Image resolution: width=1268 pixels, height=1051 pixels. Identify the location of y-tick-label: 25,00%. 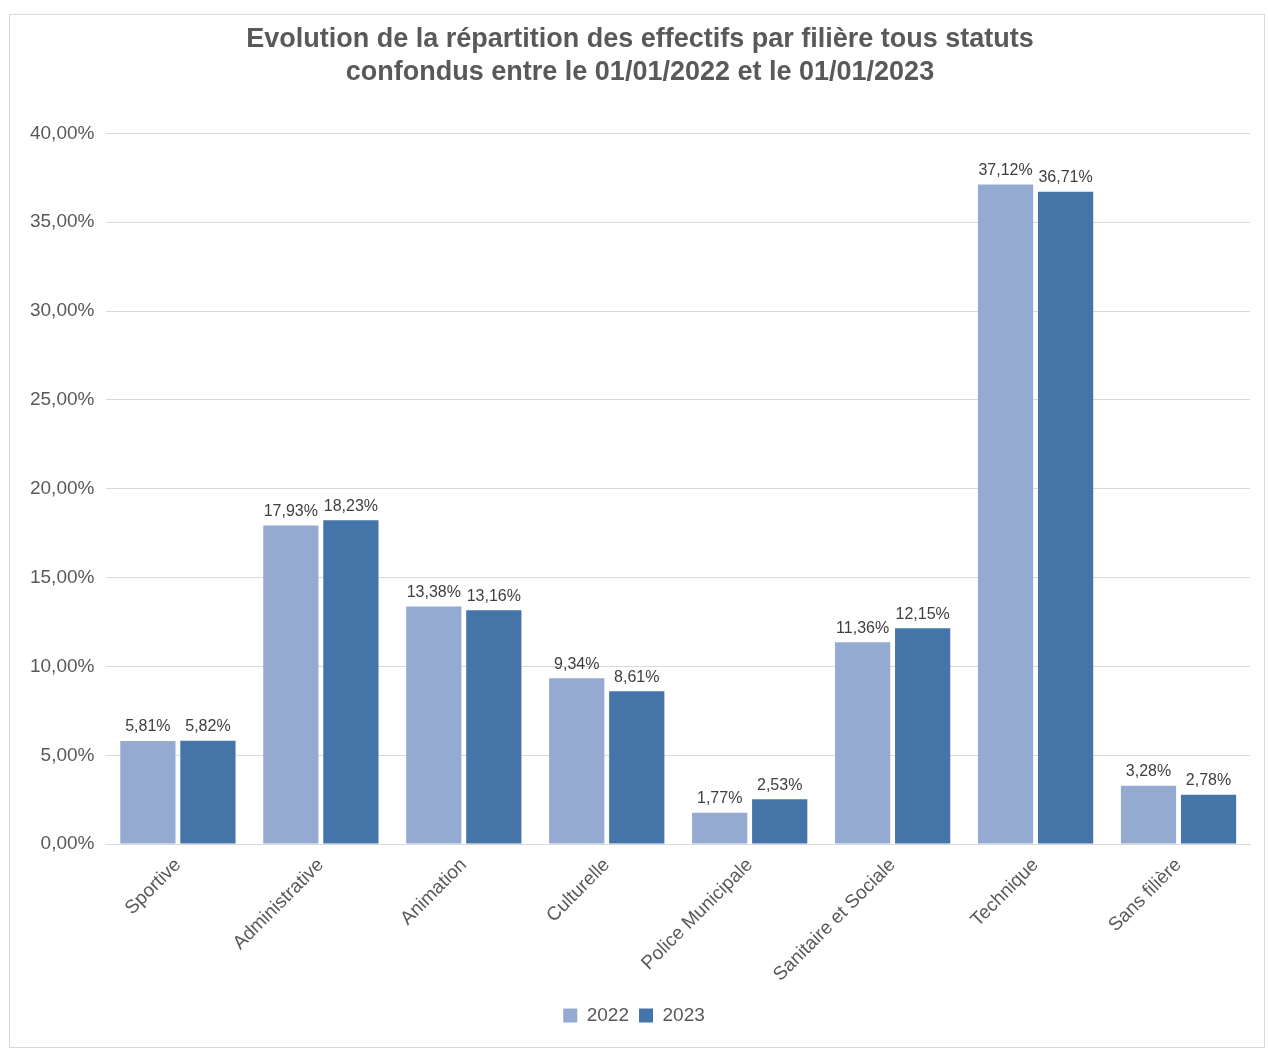
(62, 399).